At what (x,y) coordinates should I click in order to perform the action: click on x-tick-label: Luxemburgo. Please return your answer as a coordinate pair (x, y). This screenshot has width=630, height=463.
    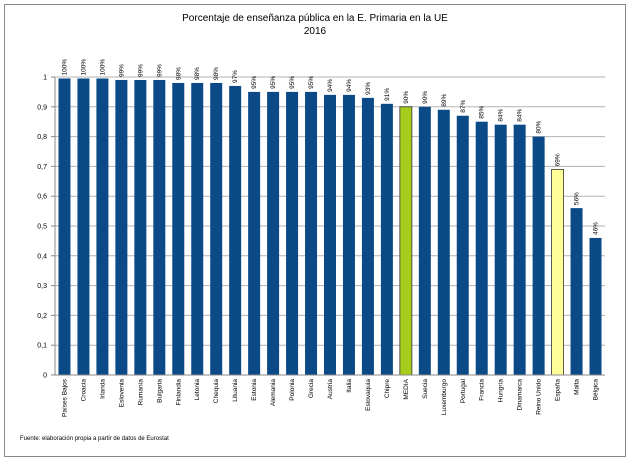
    Looking at the image, I should click on (444, 397).